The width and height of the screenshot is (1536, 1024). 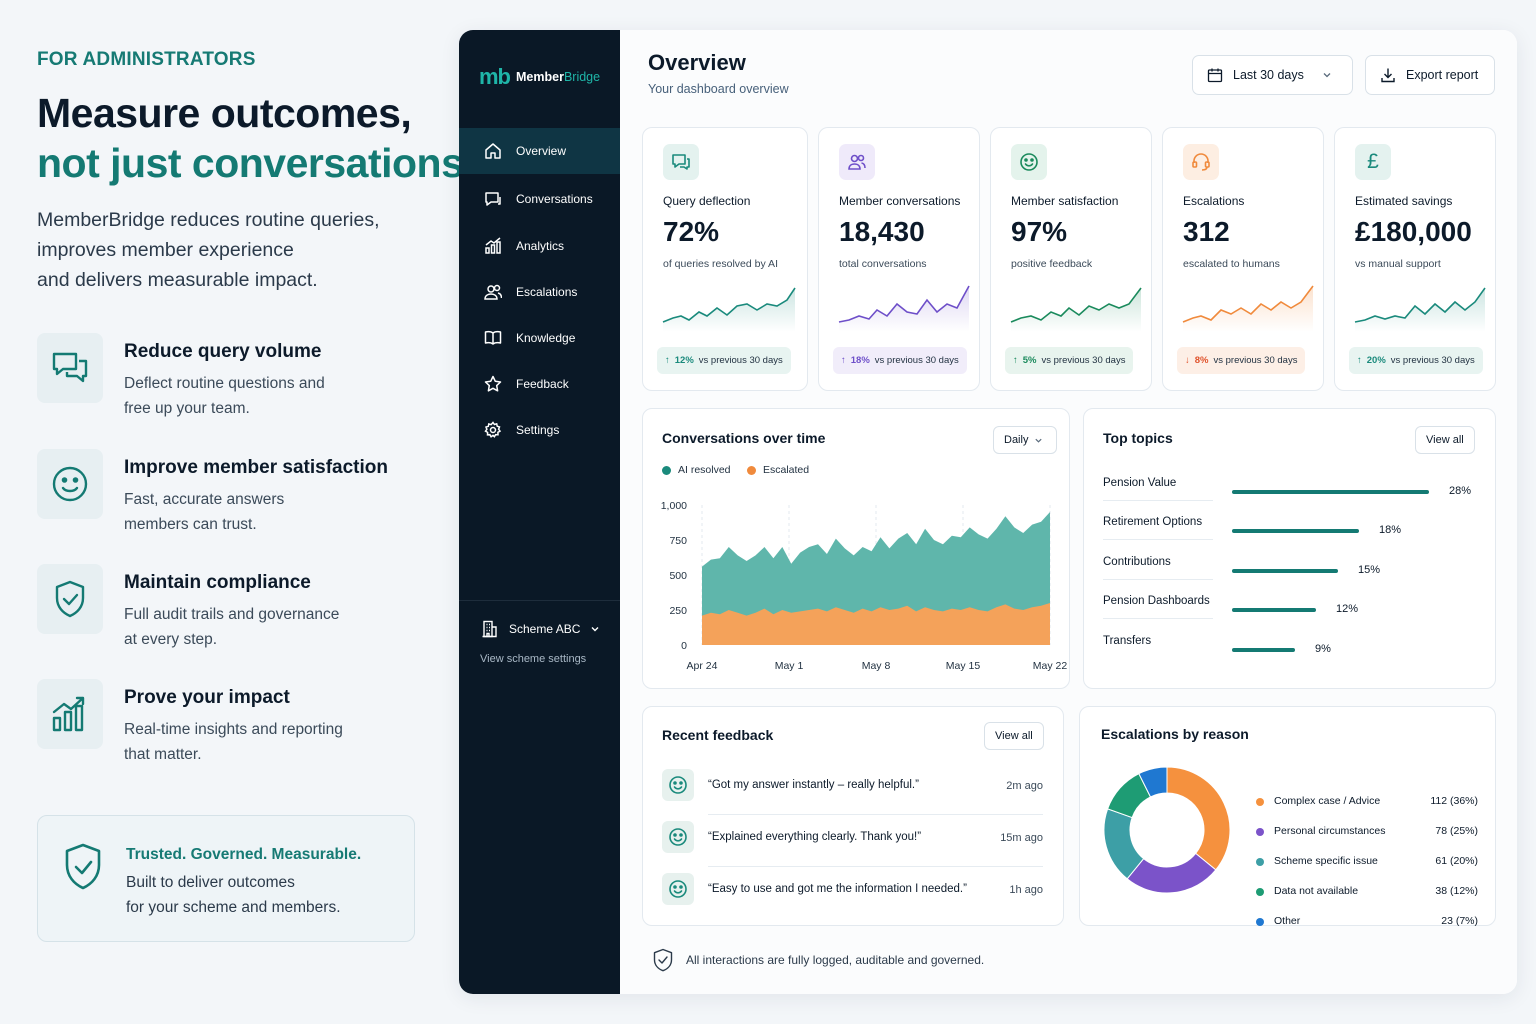 What do you see at coordinates (493, 429) in the screenshot?
I see `gear-icon` at bounding box center [493, 429].